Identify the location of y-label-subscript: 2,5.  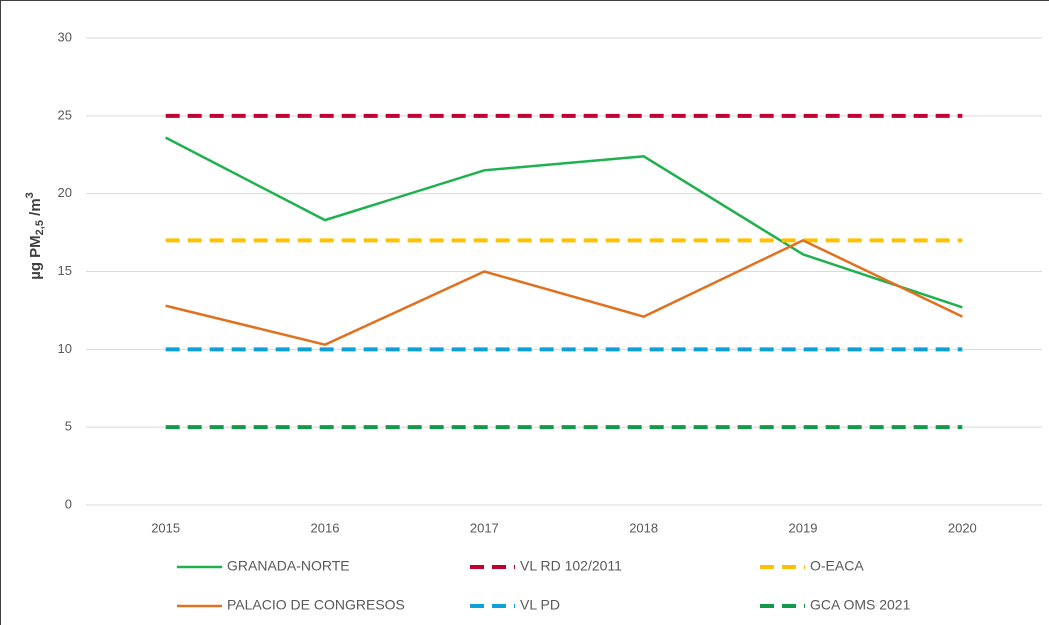
(40, 227).